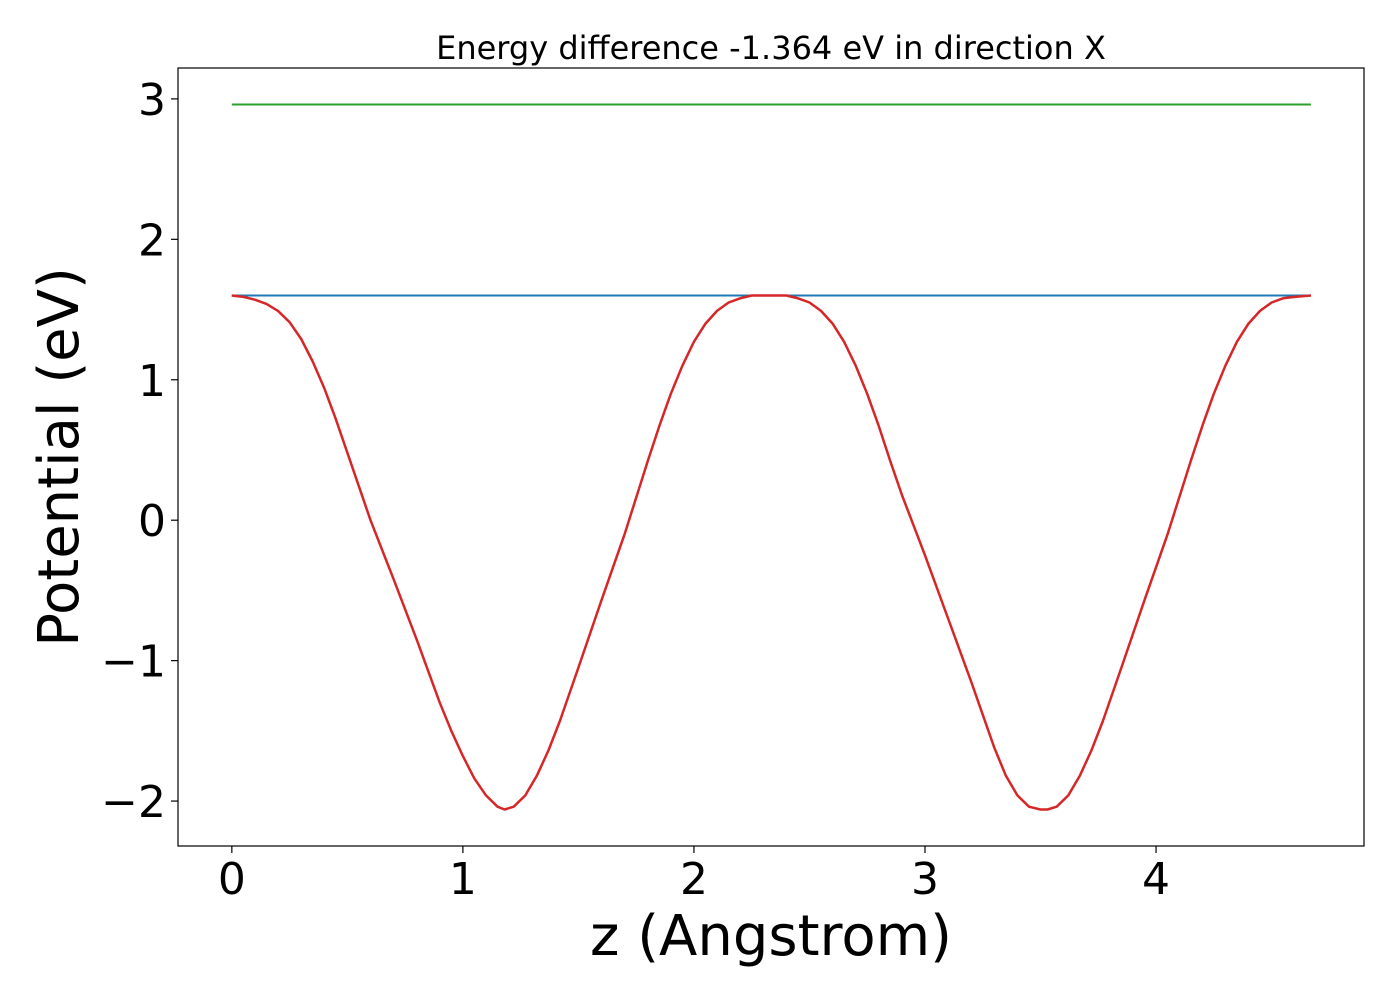  Describe the element at coordinates (1156, 879) in the screenshot. I see `x-tick-label: 4` at that location.